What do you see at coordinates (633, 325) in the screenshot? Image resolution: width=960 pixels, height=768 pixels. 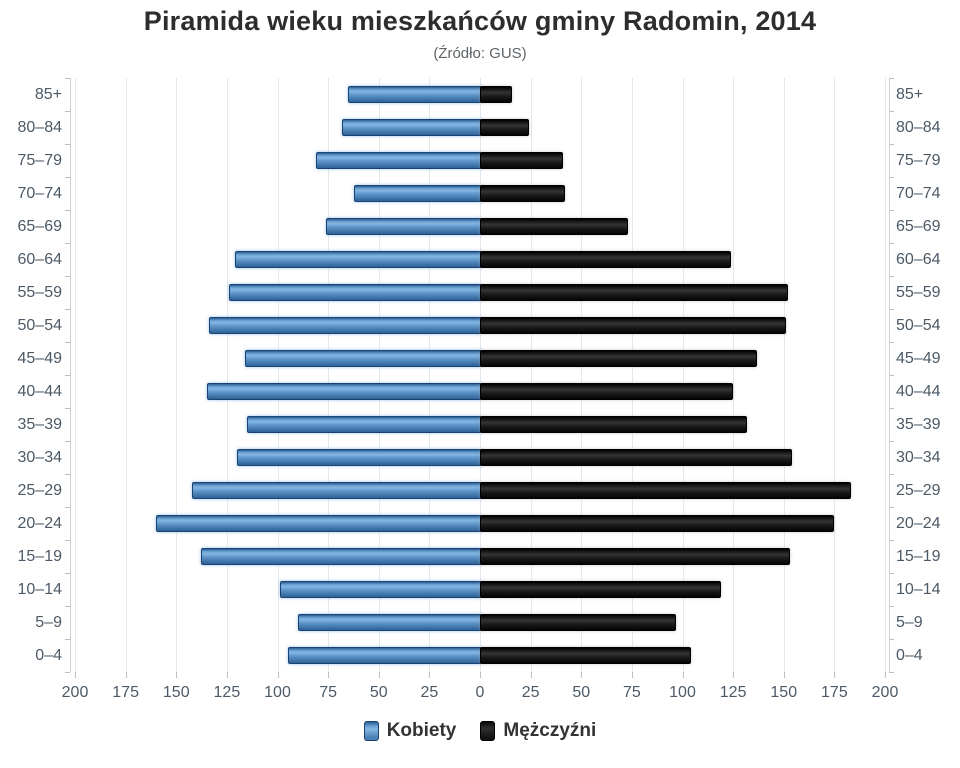 I see `bar-mezczyzni-50–54` at bounding box center [633, 325].